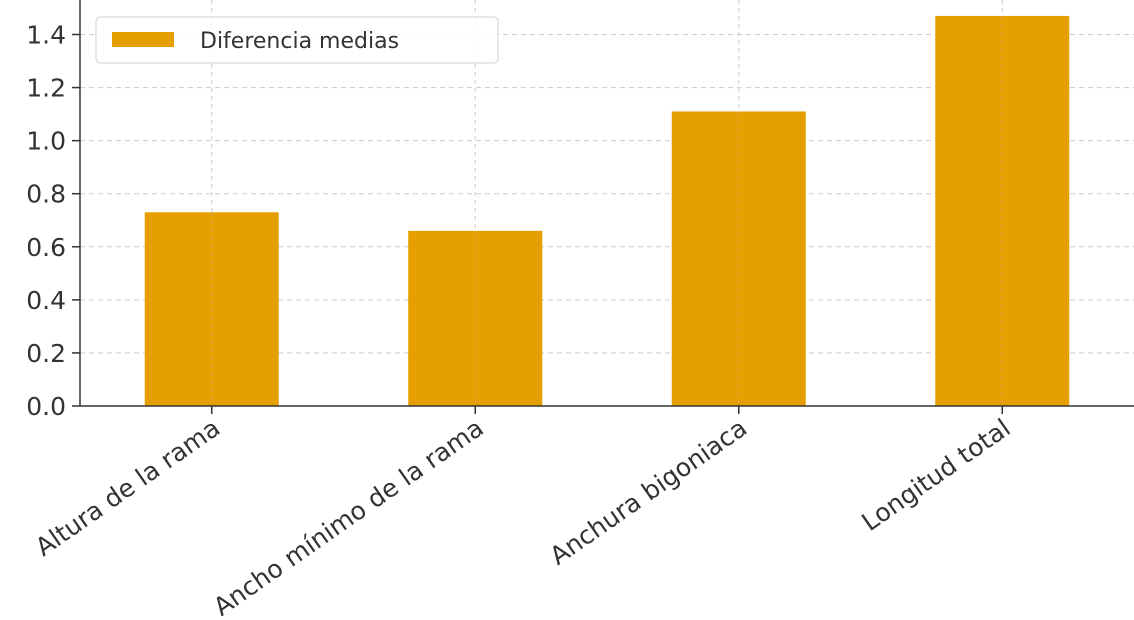  Describe the element at coordinates (46, 300) in the screenshot. I see `y-tick-label: 0.4` at that location.